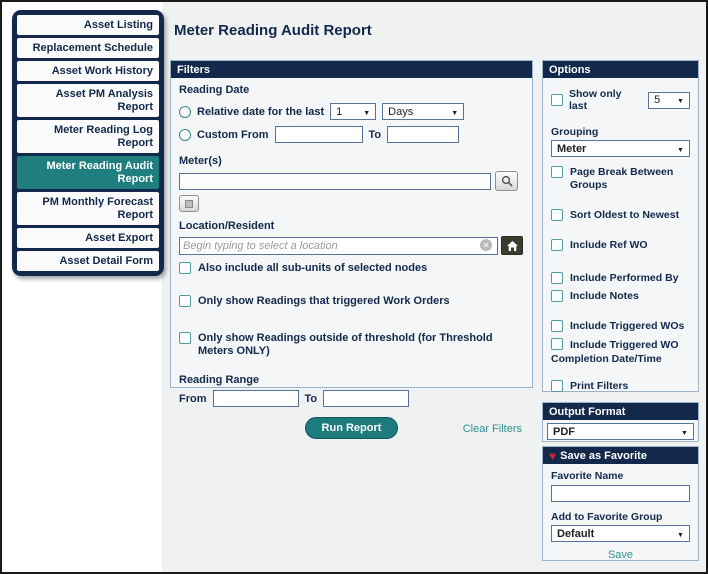  Describe the element at coordinates (185, 268) in the screenshot. I see `include-subunits-checkbox` at that location.